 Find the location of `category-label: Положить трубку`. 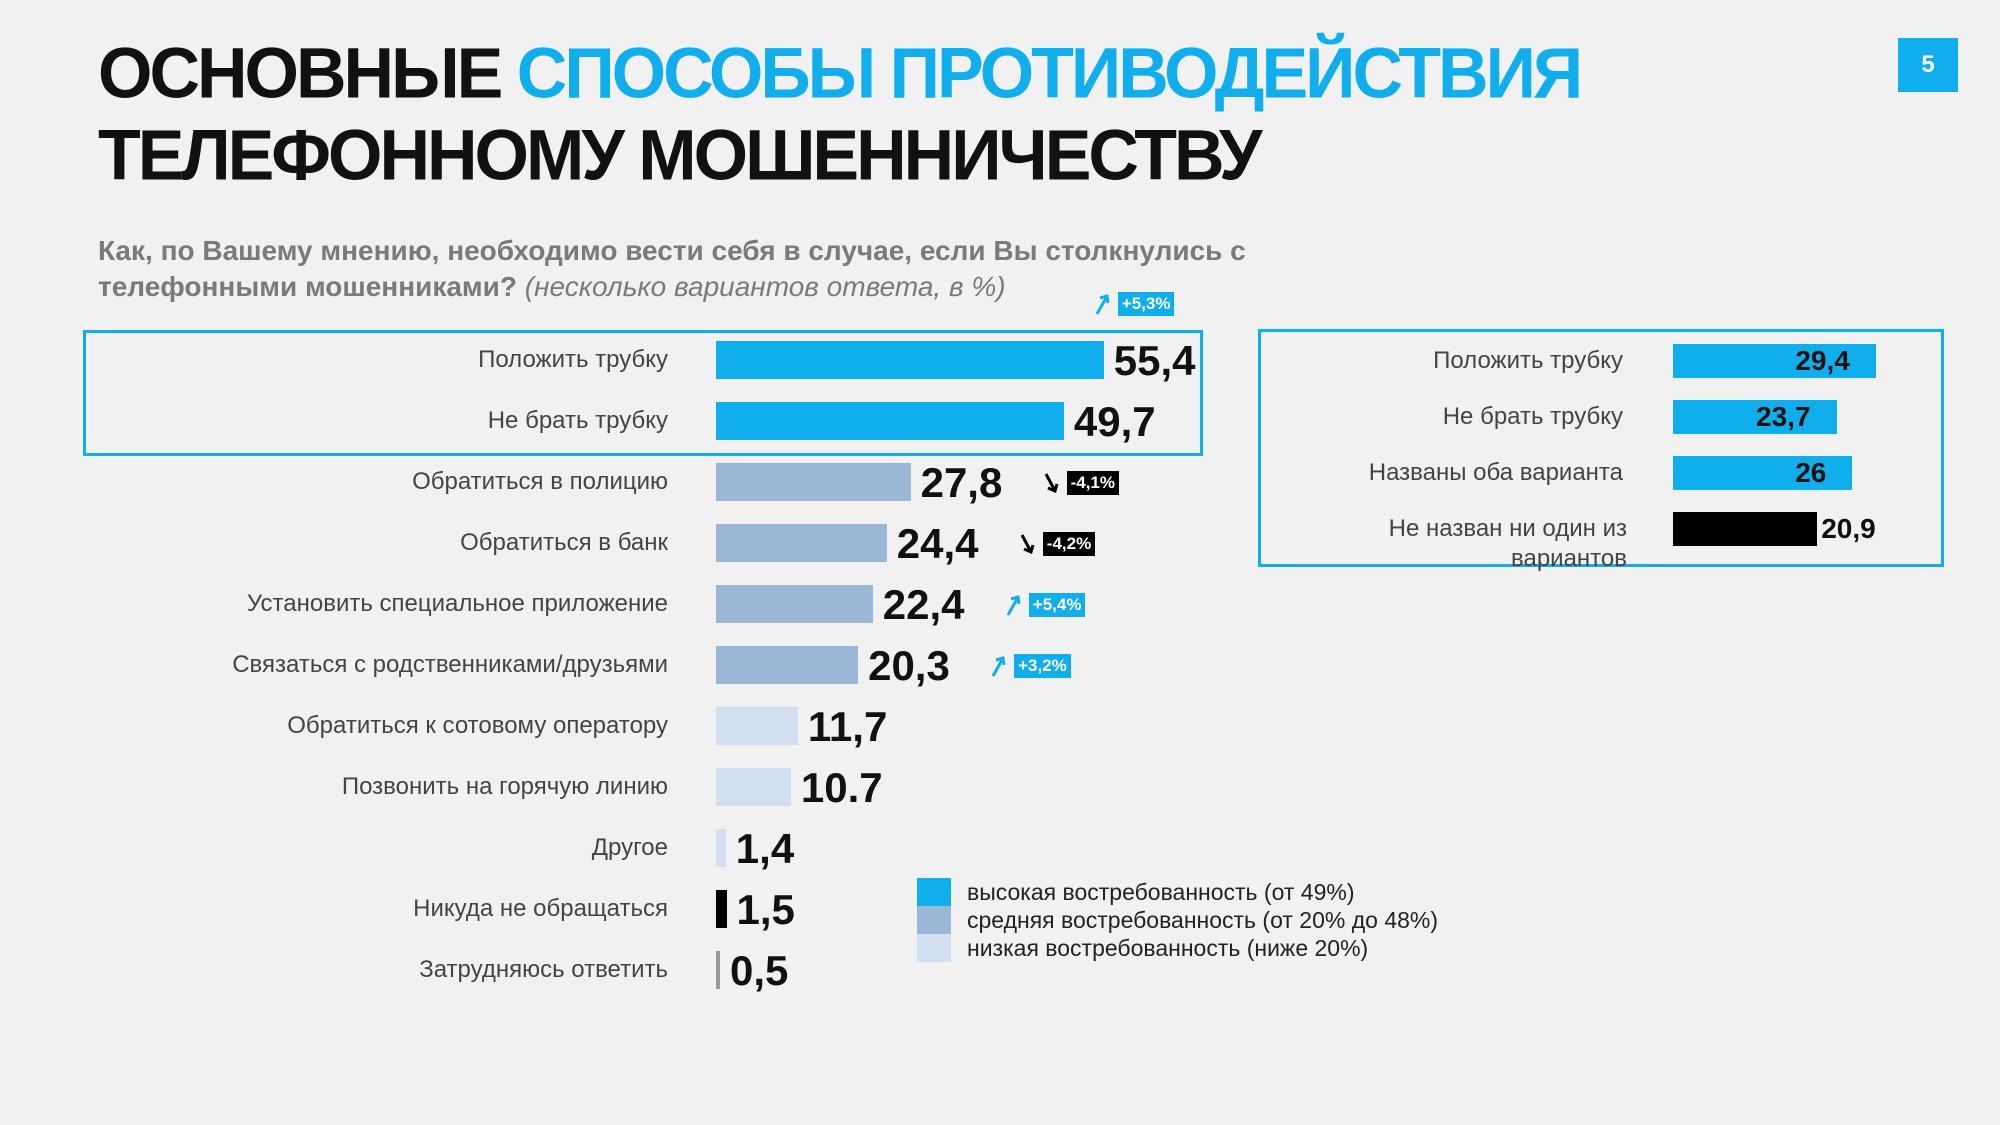

category-label: Положить трубку is located at coordinates (573, 359).